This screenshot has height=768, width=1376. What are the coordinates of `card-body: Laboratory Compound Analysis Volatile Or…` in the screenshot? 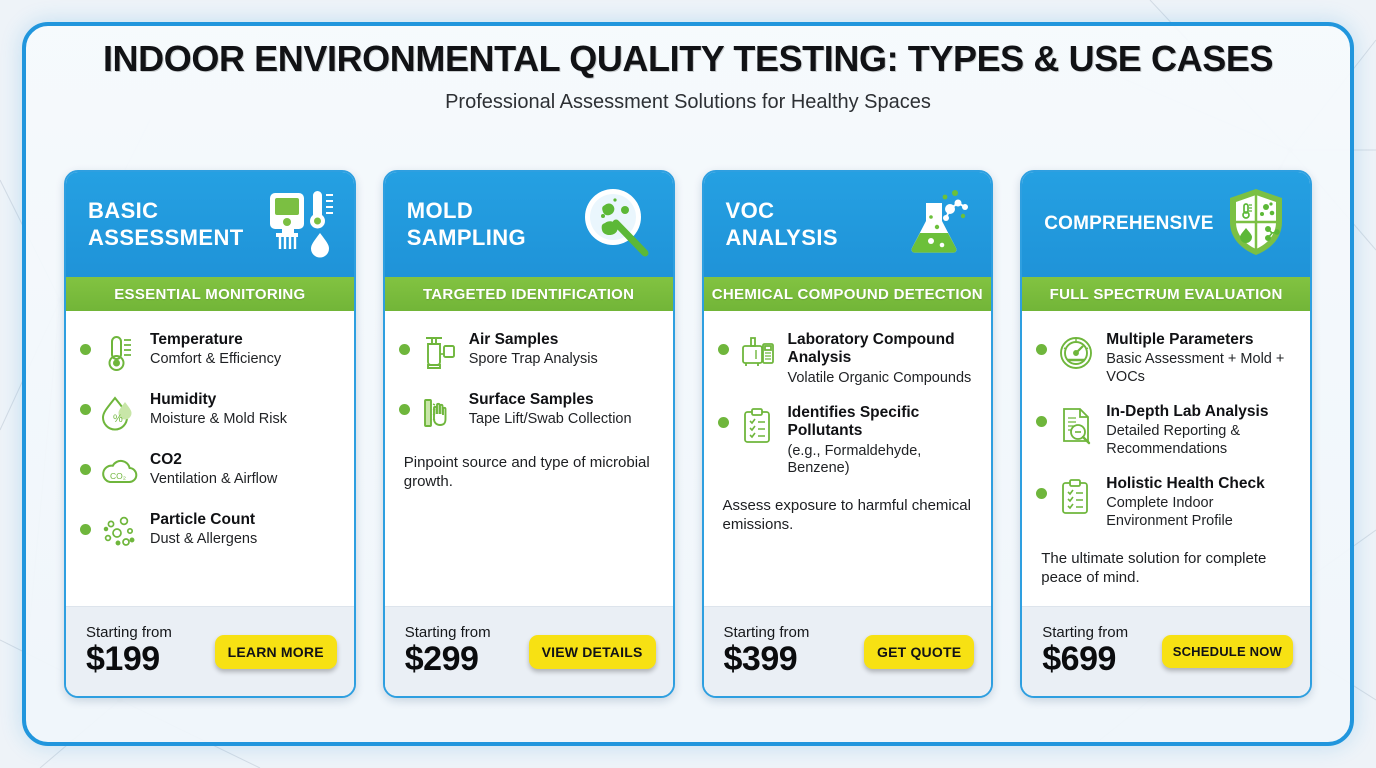 It's located at (848, 458).